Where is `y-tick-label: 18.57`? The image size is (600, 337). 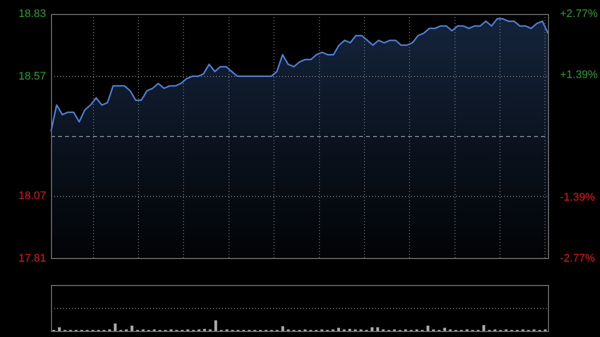
y-tick-label: 18.57 is located at coordinates (32, 76).